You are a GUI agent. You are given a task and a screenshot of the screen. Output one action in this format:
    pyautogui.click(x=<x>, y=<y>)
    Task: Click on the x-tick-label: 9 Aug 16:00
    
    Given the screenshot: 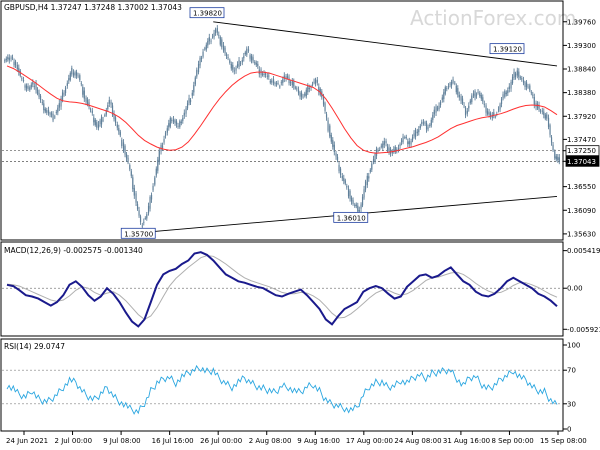 What is the action you would take?
    pyautogui.click(x=318, y=441)
    